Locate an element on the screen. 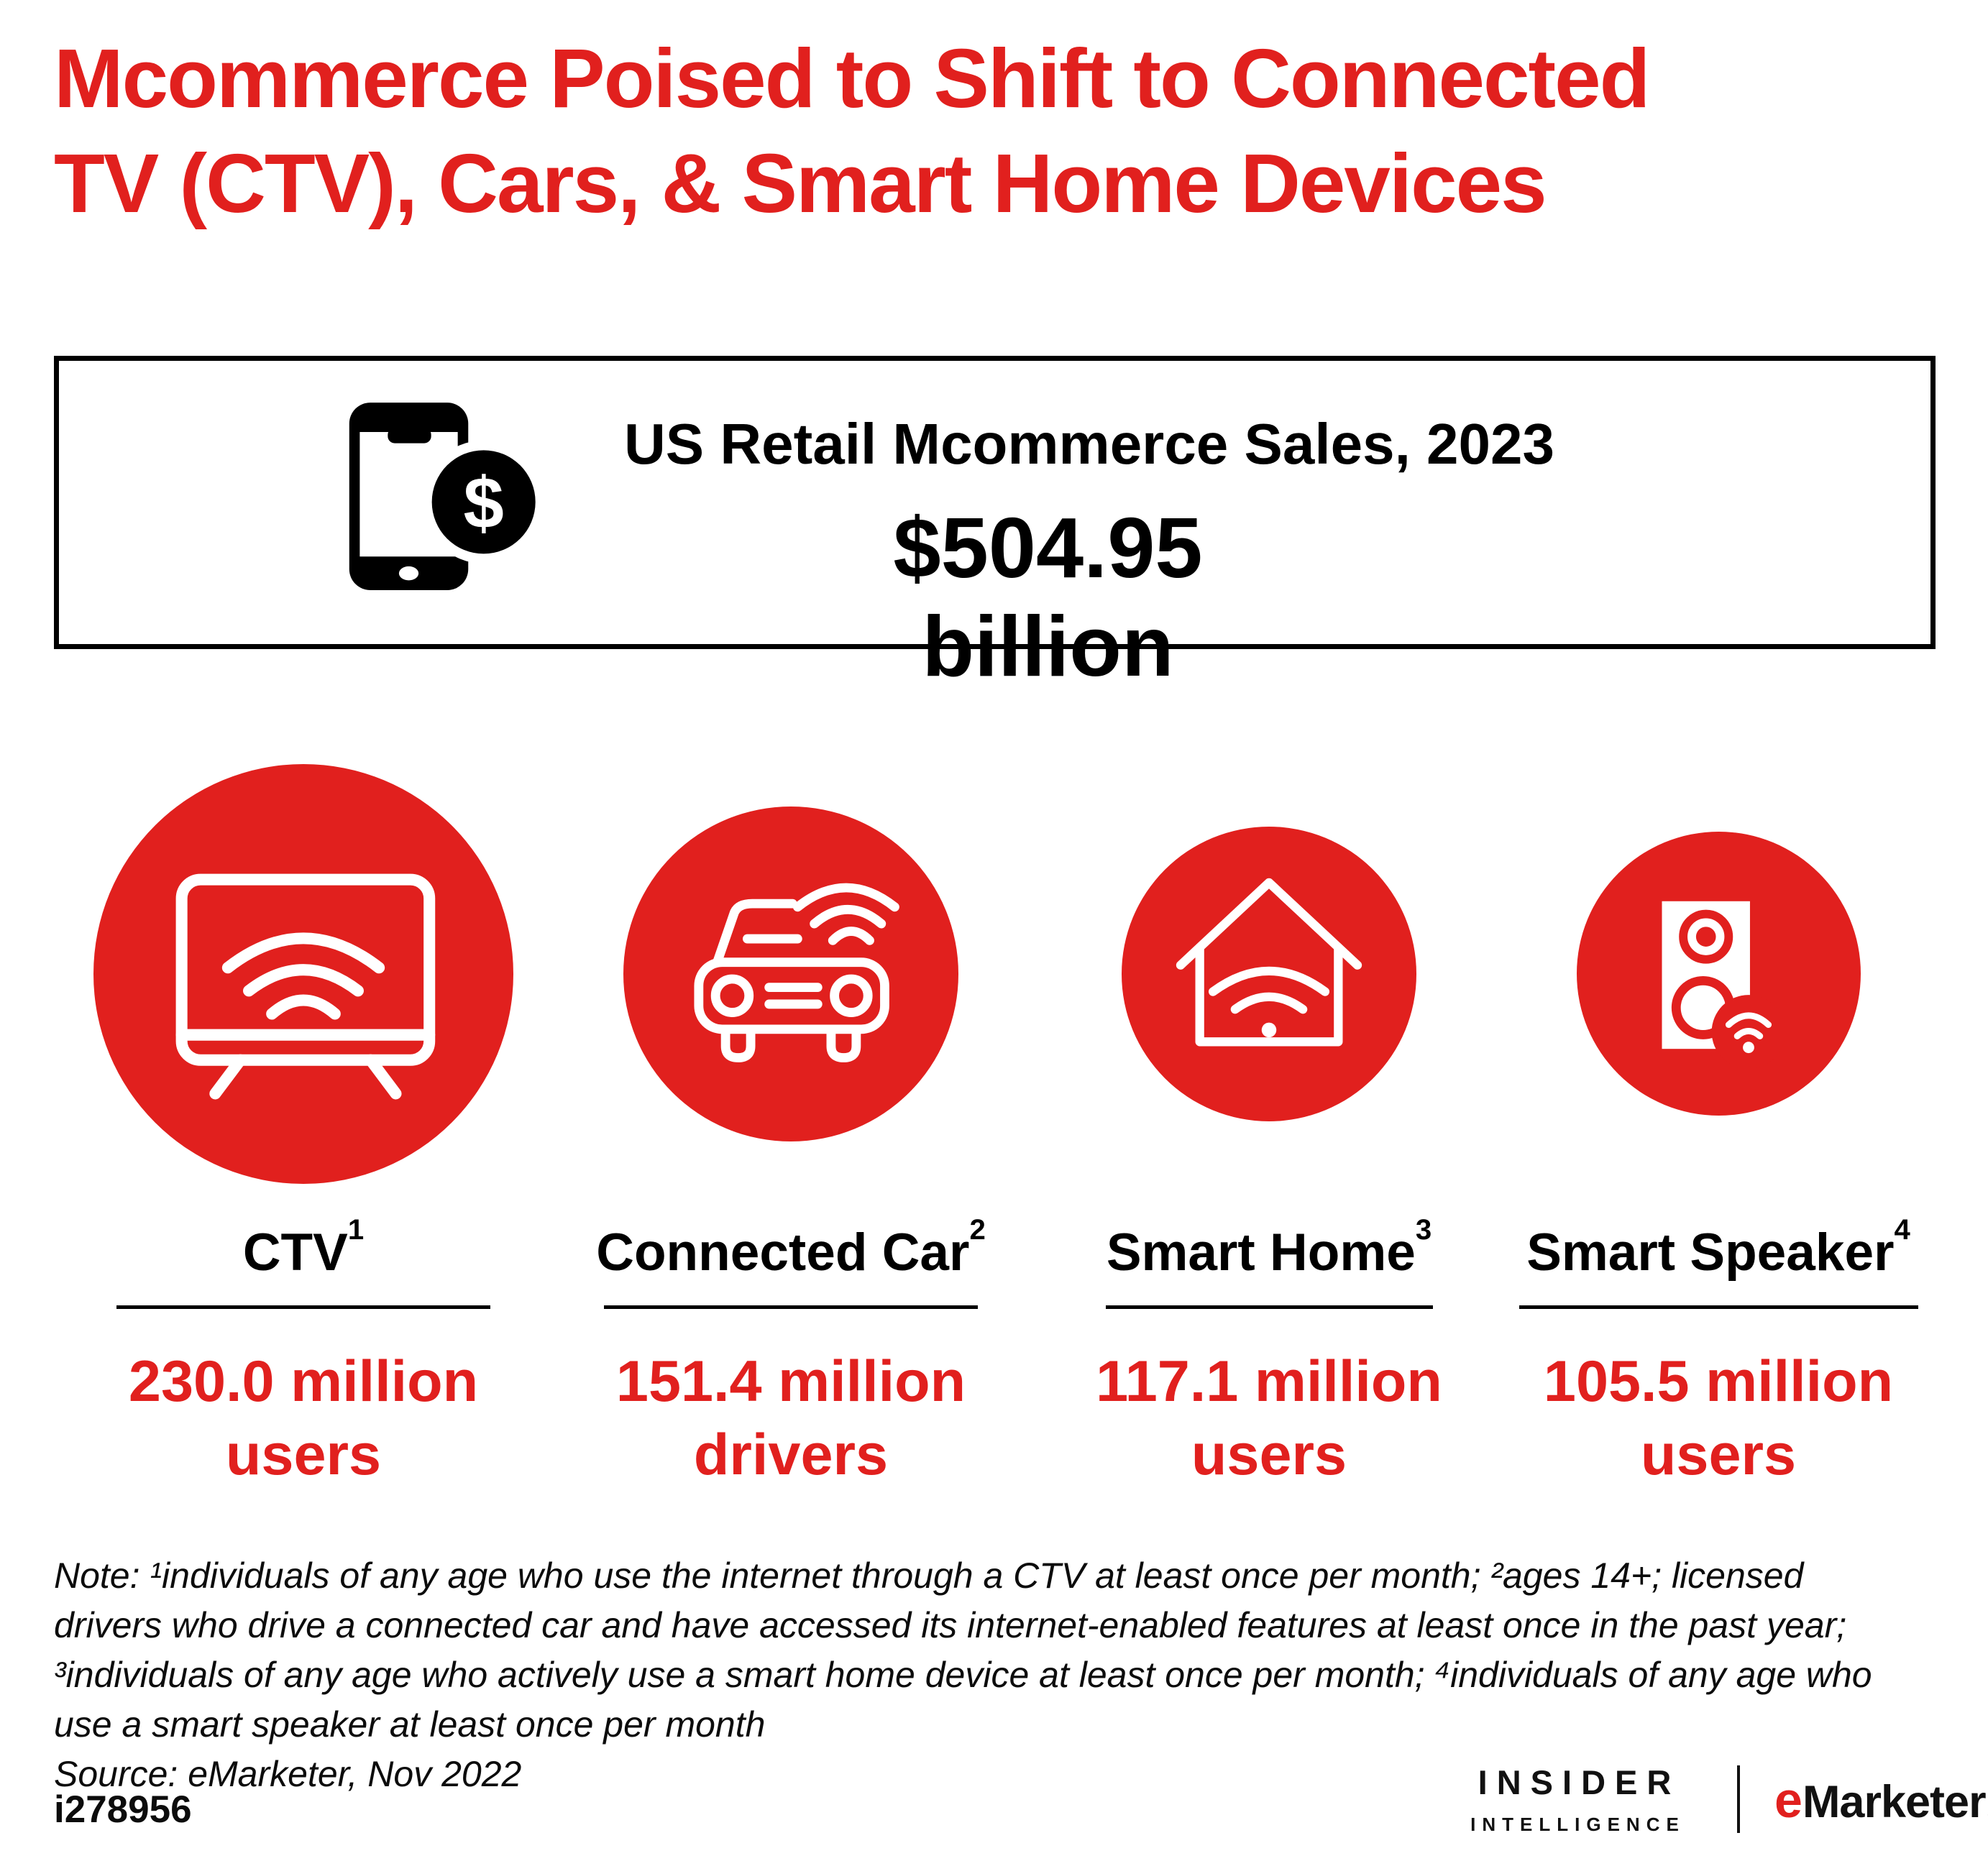  device-value-number: 151.4 million is located at coordinates (790, 1382).